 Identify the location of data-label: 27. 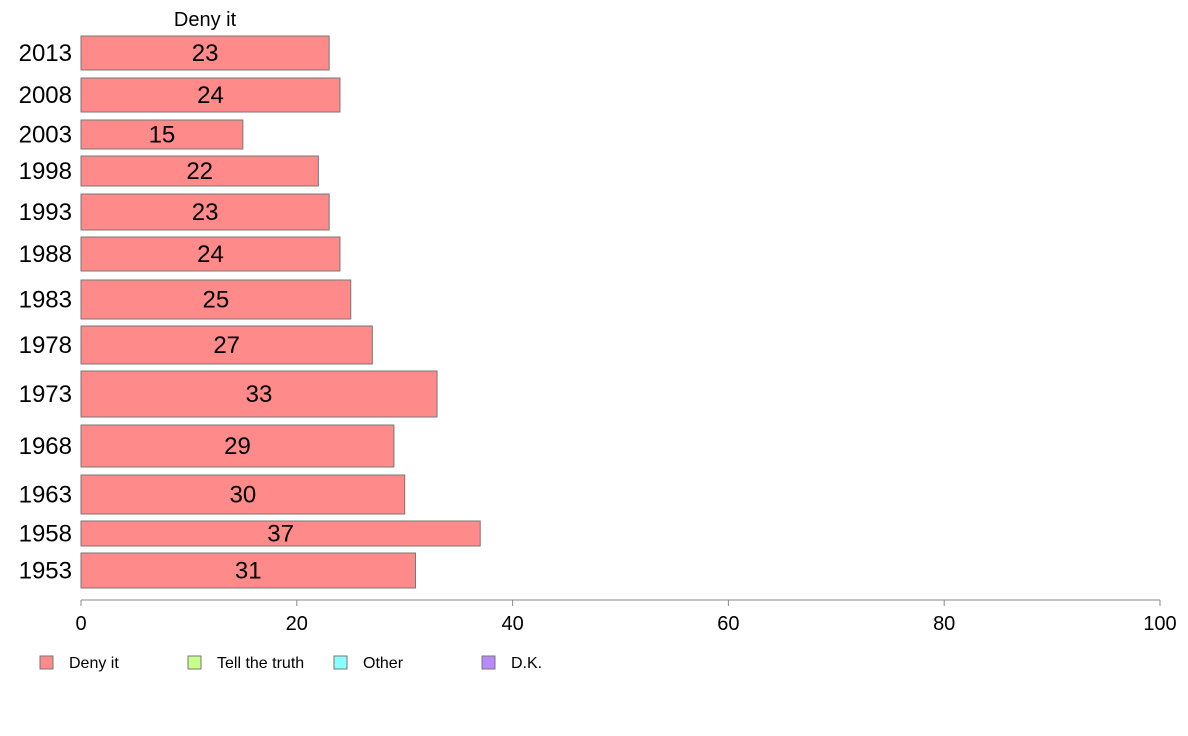
(226, 345).